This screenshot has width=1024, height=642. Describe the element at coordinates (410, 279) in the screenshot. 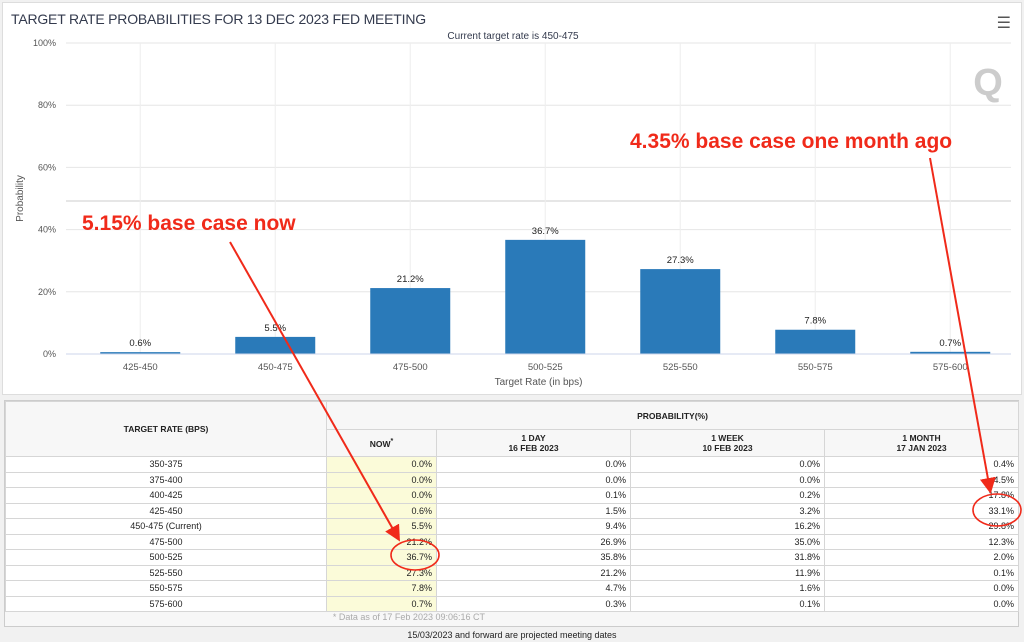

I see `data-label: 21.2%` at that location.